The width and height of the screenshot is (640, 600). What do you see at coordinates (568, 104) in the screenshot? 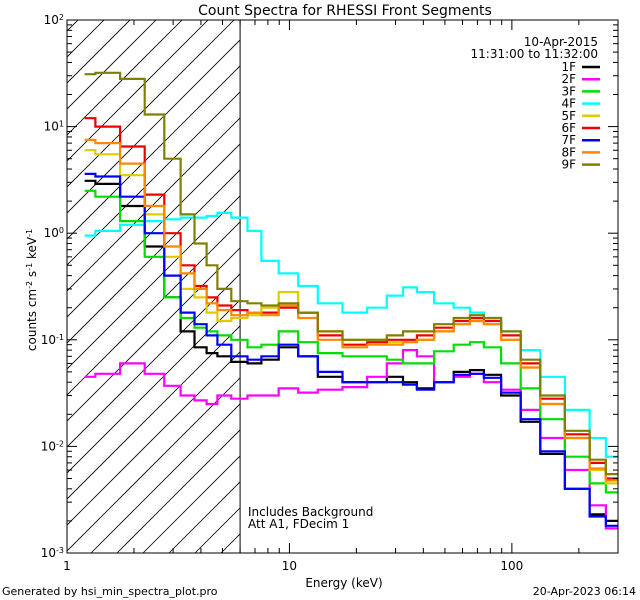
I see `legend-label-4F: 4F` at bounding box center [568, 104].